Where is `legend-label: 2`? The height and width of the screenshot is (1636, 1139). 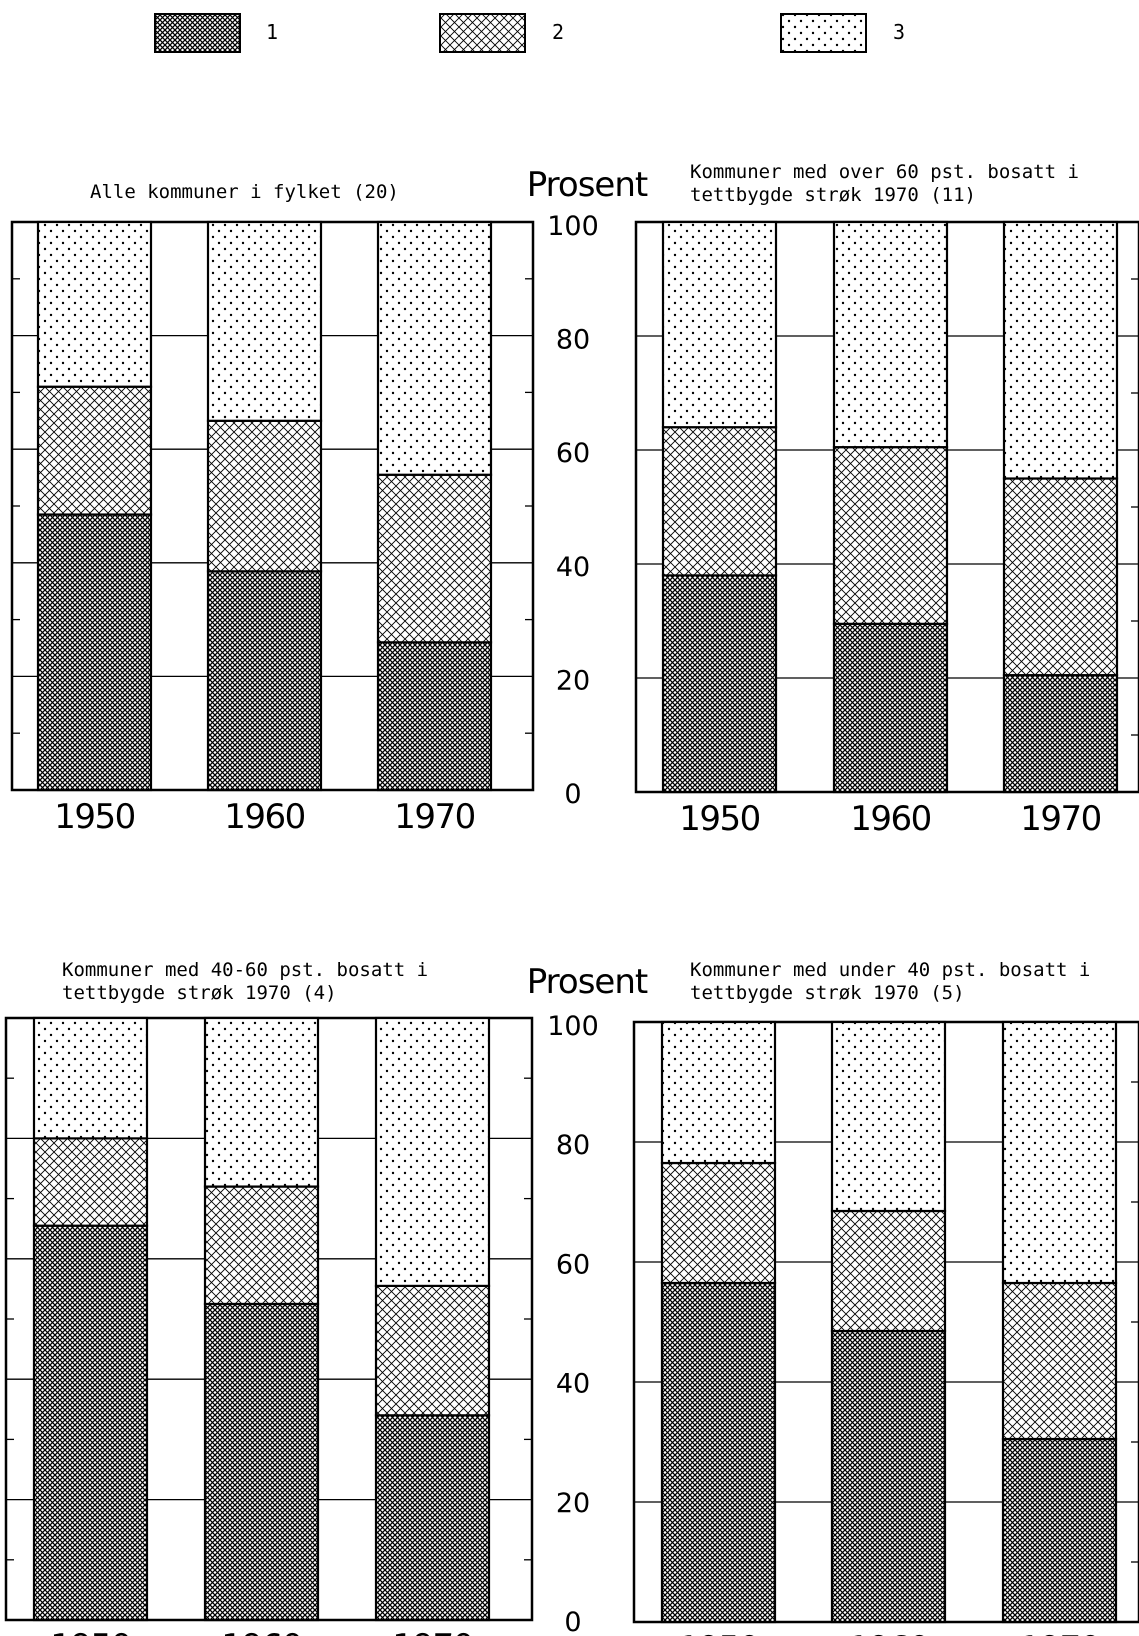 legend-label: 2 is located at coordinates (558, 32).